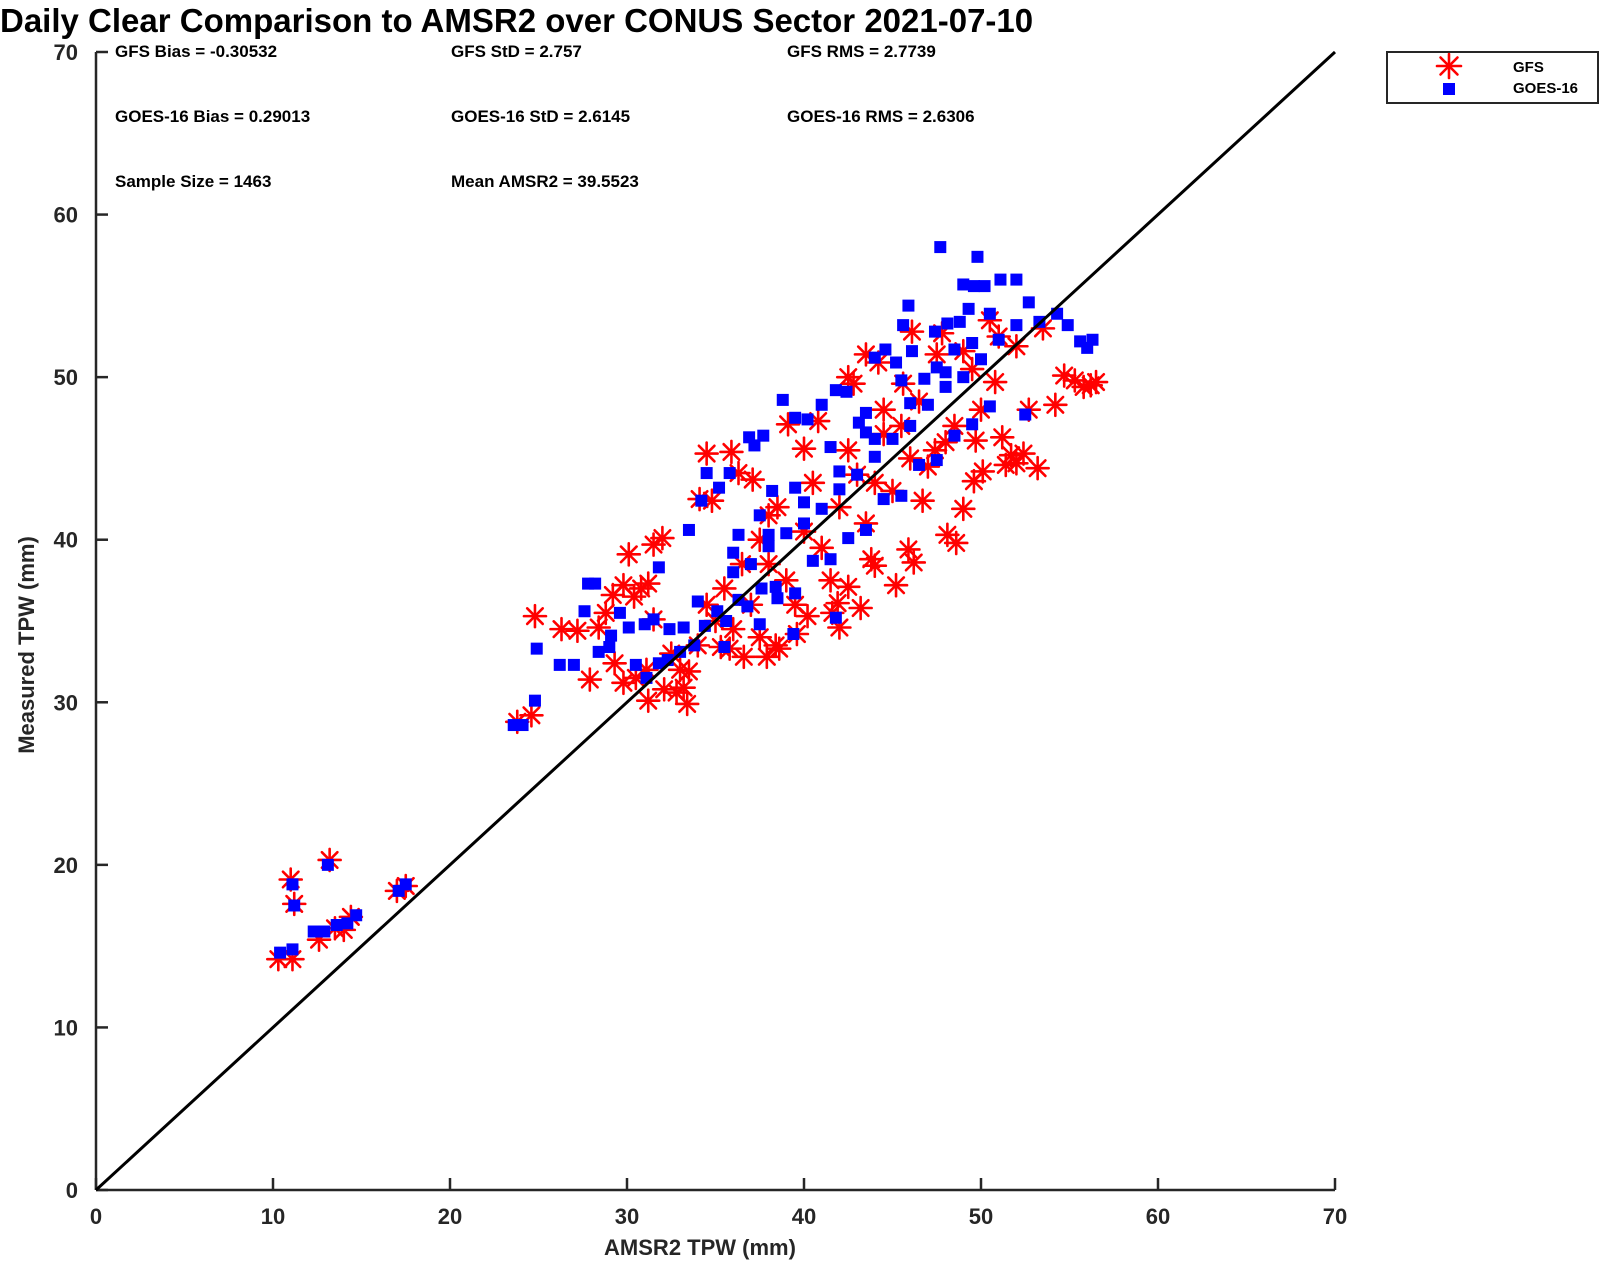  What do you see at coordinates (450, 1216) in the screenshot?
I see `x-tick-label: 20` at bounding box center [450, 1216].